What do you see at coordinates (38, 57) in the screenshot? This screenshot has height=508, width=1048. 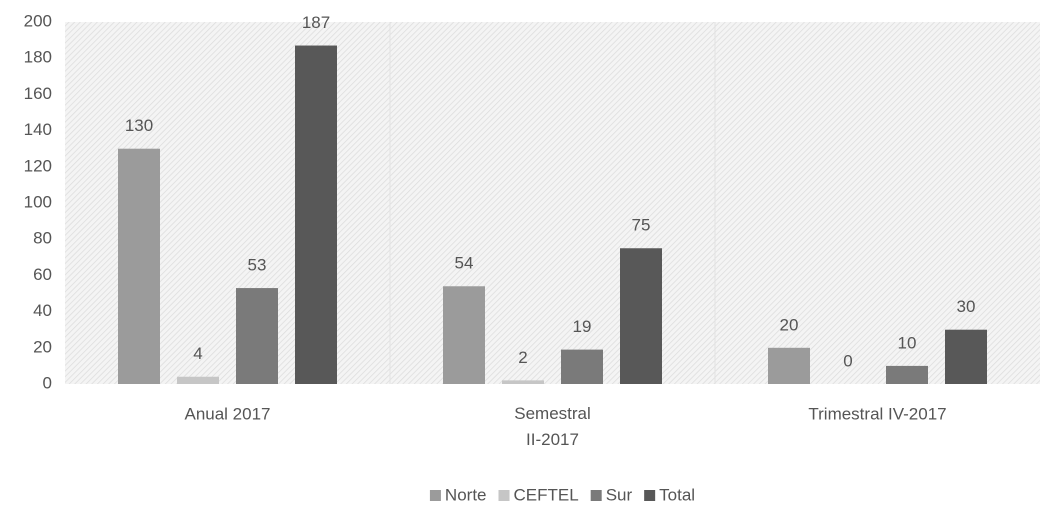 I see `y-tick-label: 180` at bounding box center [38, 57].